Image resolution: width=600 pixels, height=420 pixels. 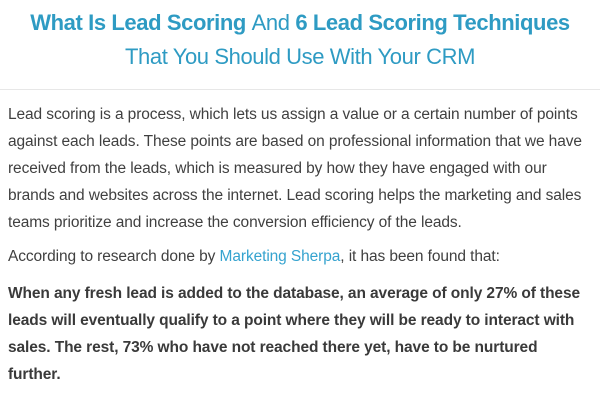 What do you see at coordinates (141, 22) in the screenshot?
I see `title-segment-bold-1: What Is Lead Scoring` at bounding box center [141, 22].